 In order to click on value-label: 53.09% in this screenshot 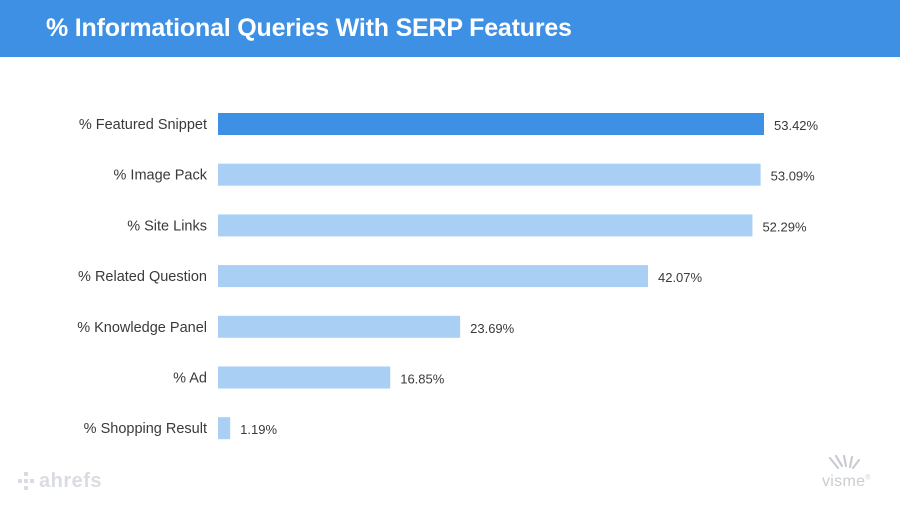, I will do `click(793, 176)`.